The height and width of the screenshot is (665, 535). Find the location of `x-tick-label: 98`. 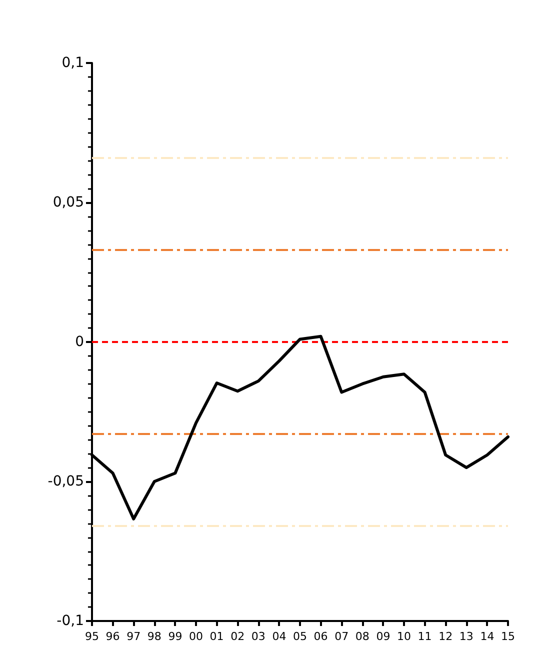

x-tick-label: 98 is located at coordinates (154, 636).